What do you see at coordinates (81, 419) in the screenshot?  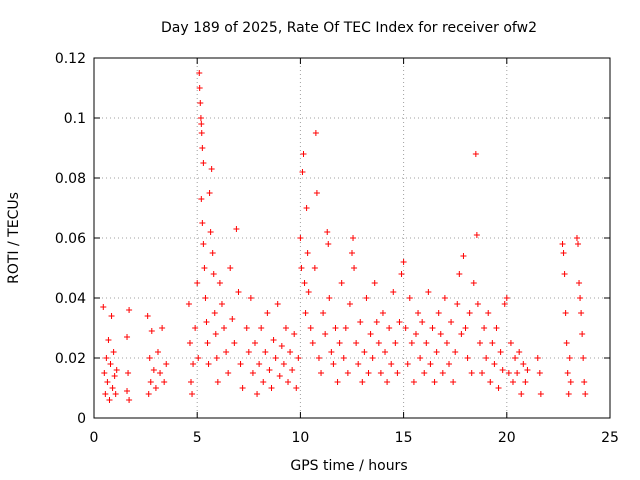 I see `y-tick-label: 0` at bounding box center [81, 419].